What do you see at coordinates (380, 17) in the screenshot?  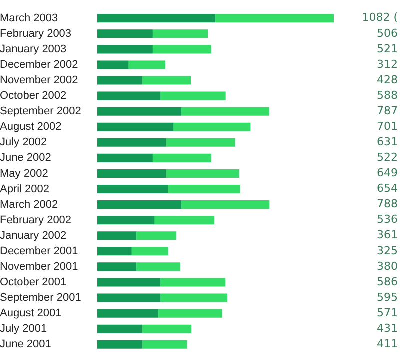 I see `text: 1082 (` at bounding box center [380, 17].